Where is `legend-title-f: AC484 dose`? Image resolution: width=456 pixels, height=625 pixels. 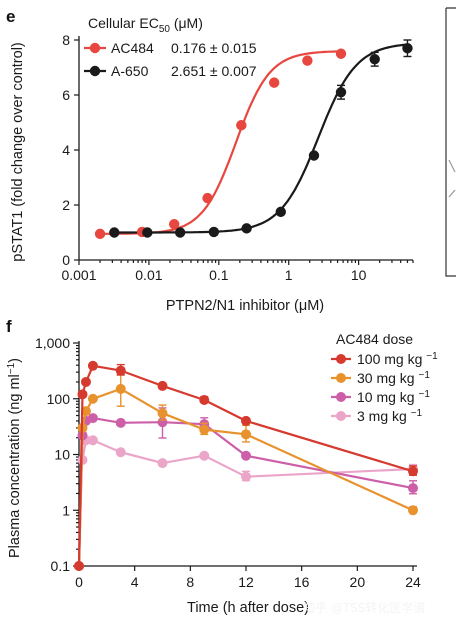 legend-title-f: AC484 dose is located at coordinates (374, 339).